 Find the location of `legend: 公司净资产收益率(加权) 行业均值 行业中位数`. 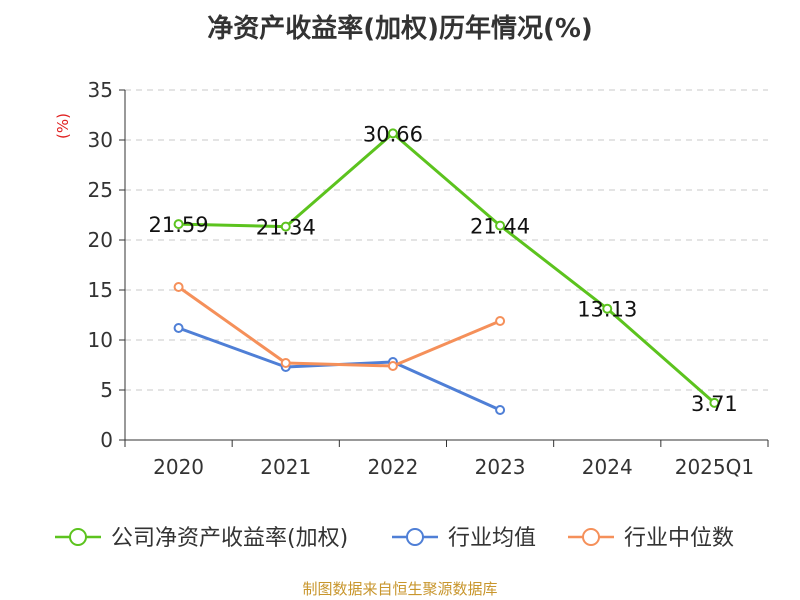

legend: 公司净资产收益率(加权) 行业均值 行业中位数 is located at coordinates (394, 538).